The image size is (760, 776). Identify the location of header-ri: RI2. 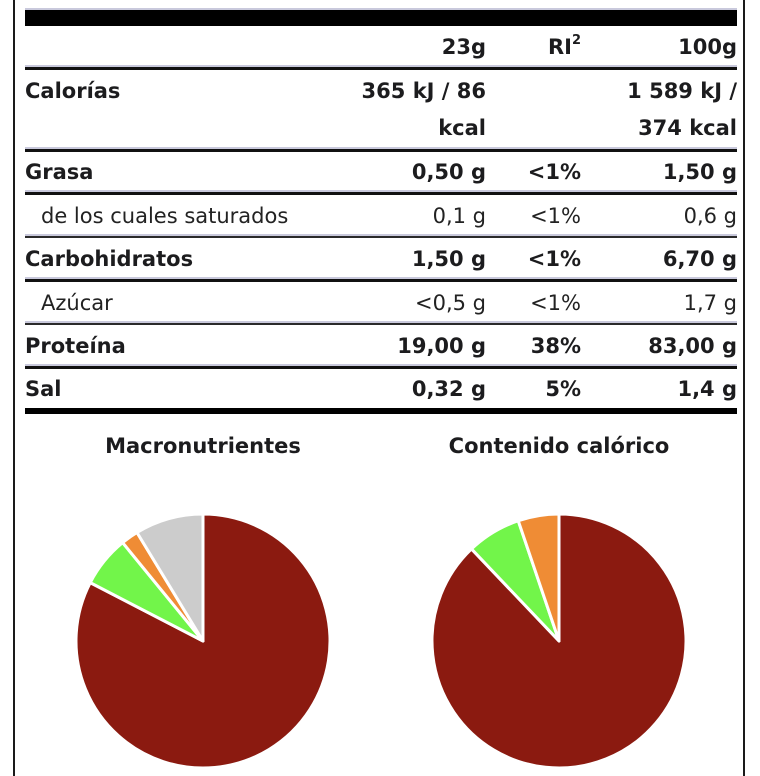
(564, 47).